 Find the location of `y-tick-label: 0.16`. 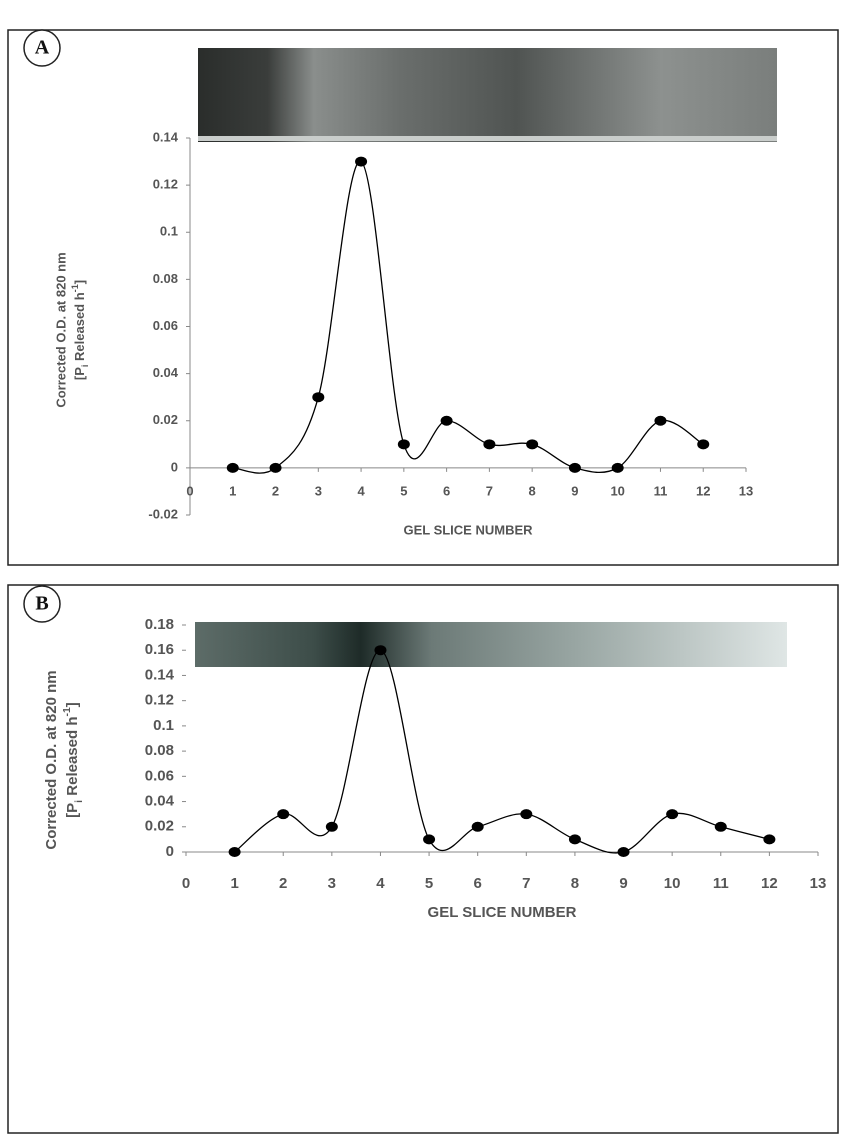

y-tick-label: 0.16 is located at coordinates (159, 649).